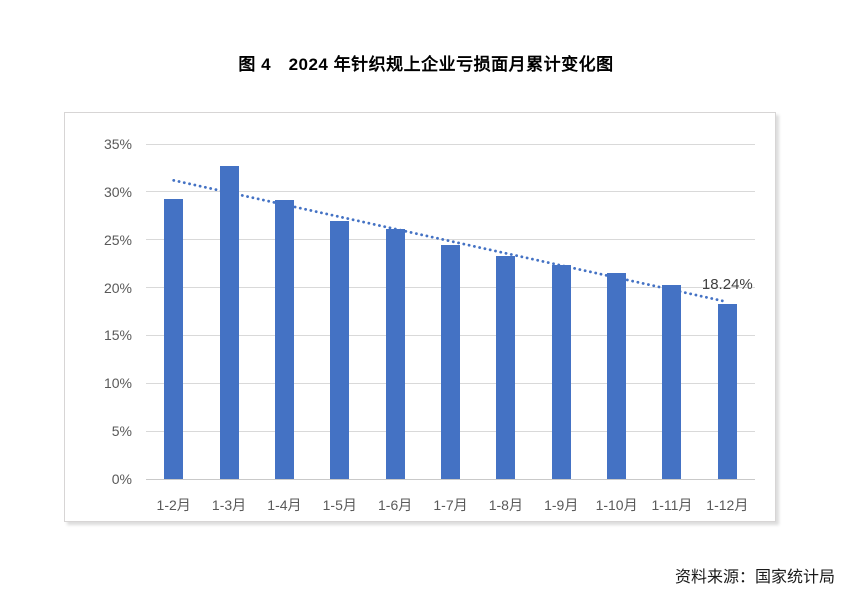  I want to click on data-label-annotation: 18.24%, so click(727, 285).